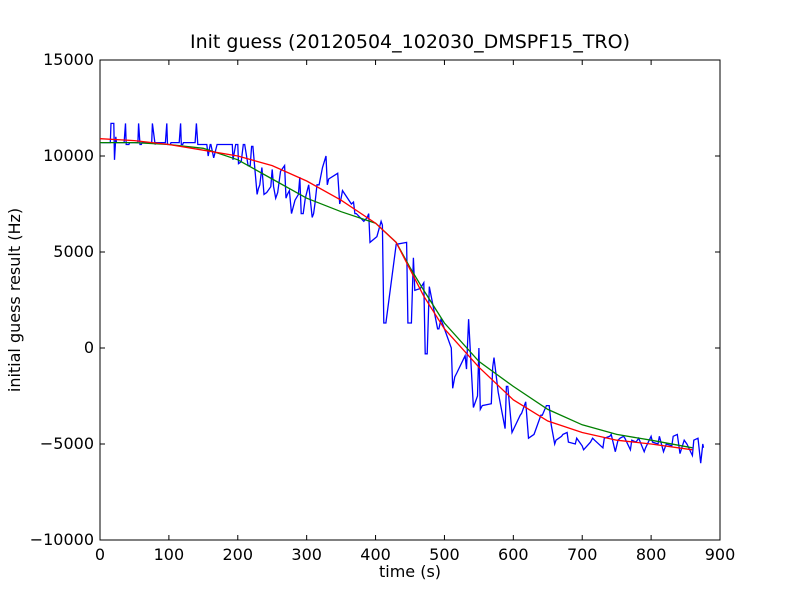 This screenshot has width=800, height=600. What do you see at coordinates (306, 554) in the screenshot?
I see `x-tick-label: 300` at bounding box center [306, 554].